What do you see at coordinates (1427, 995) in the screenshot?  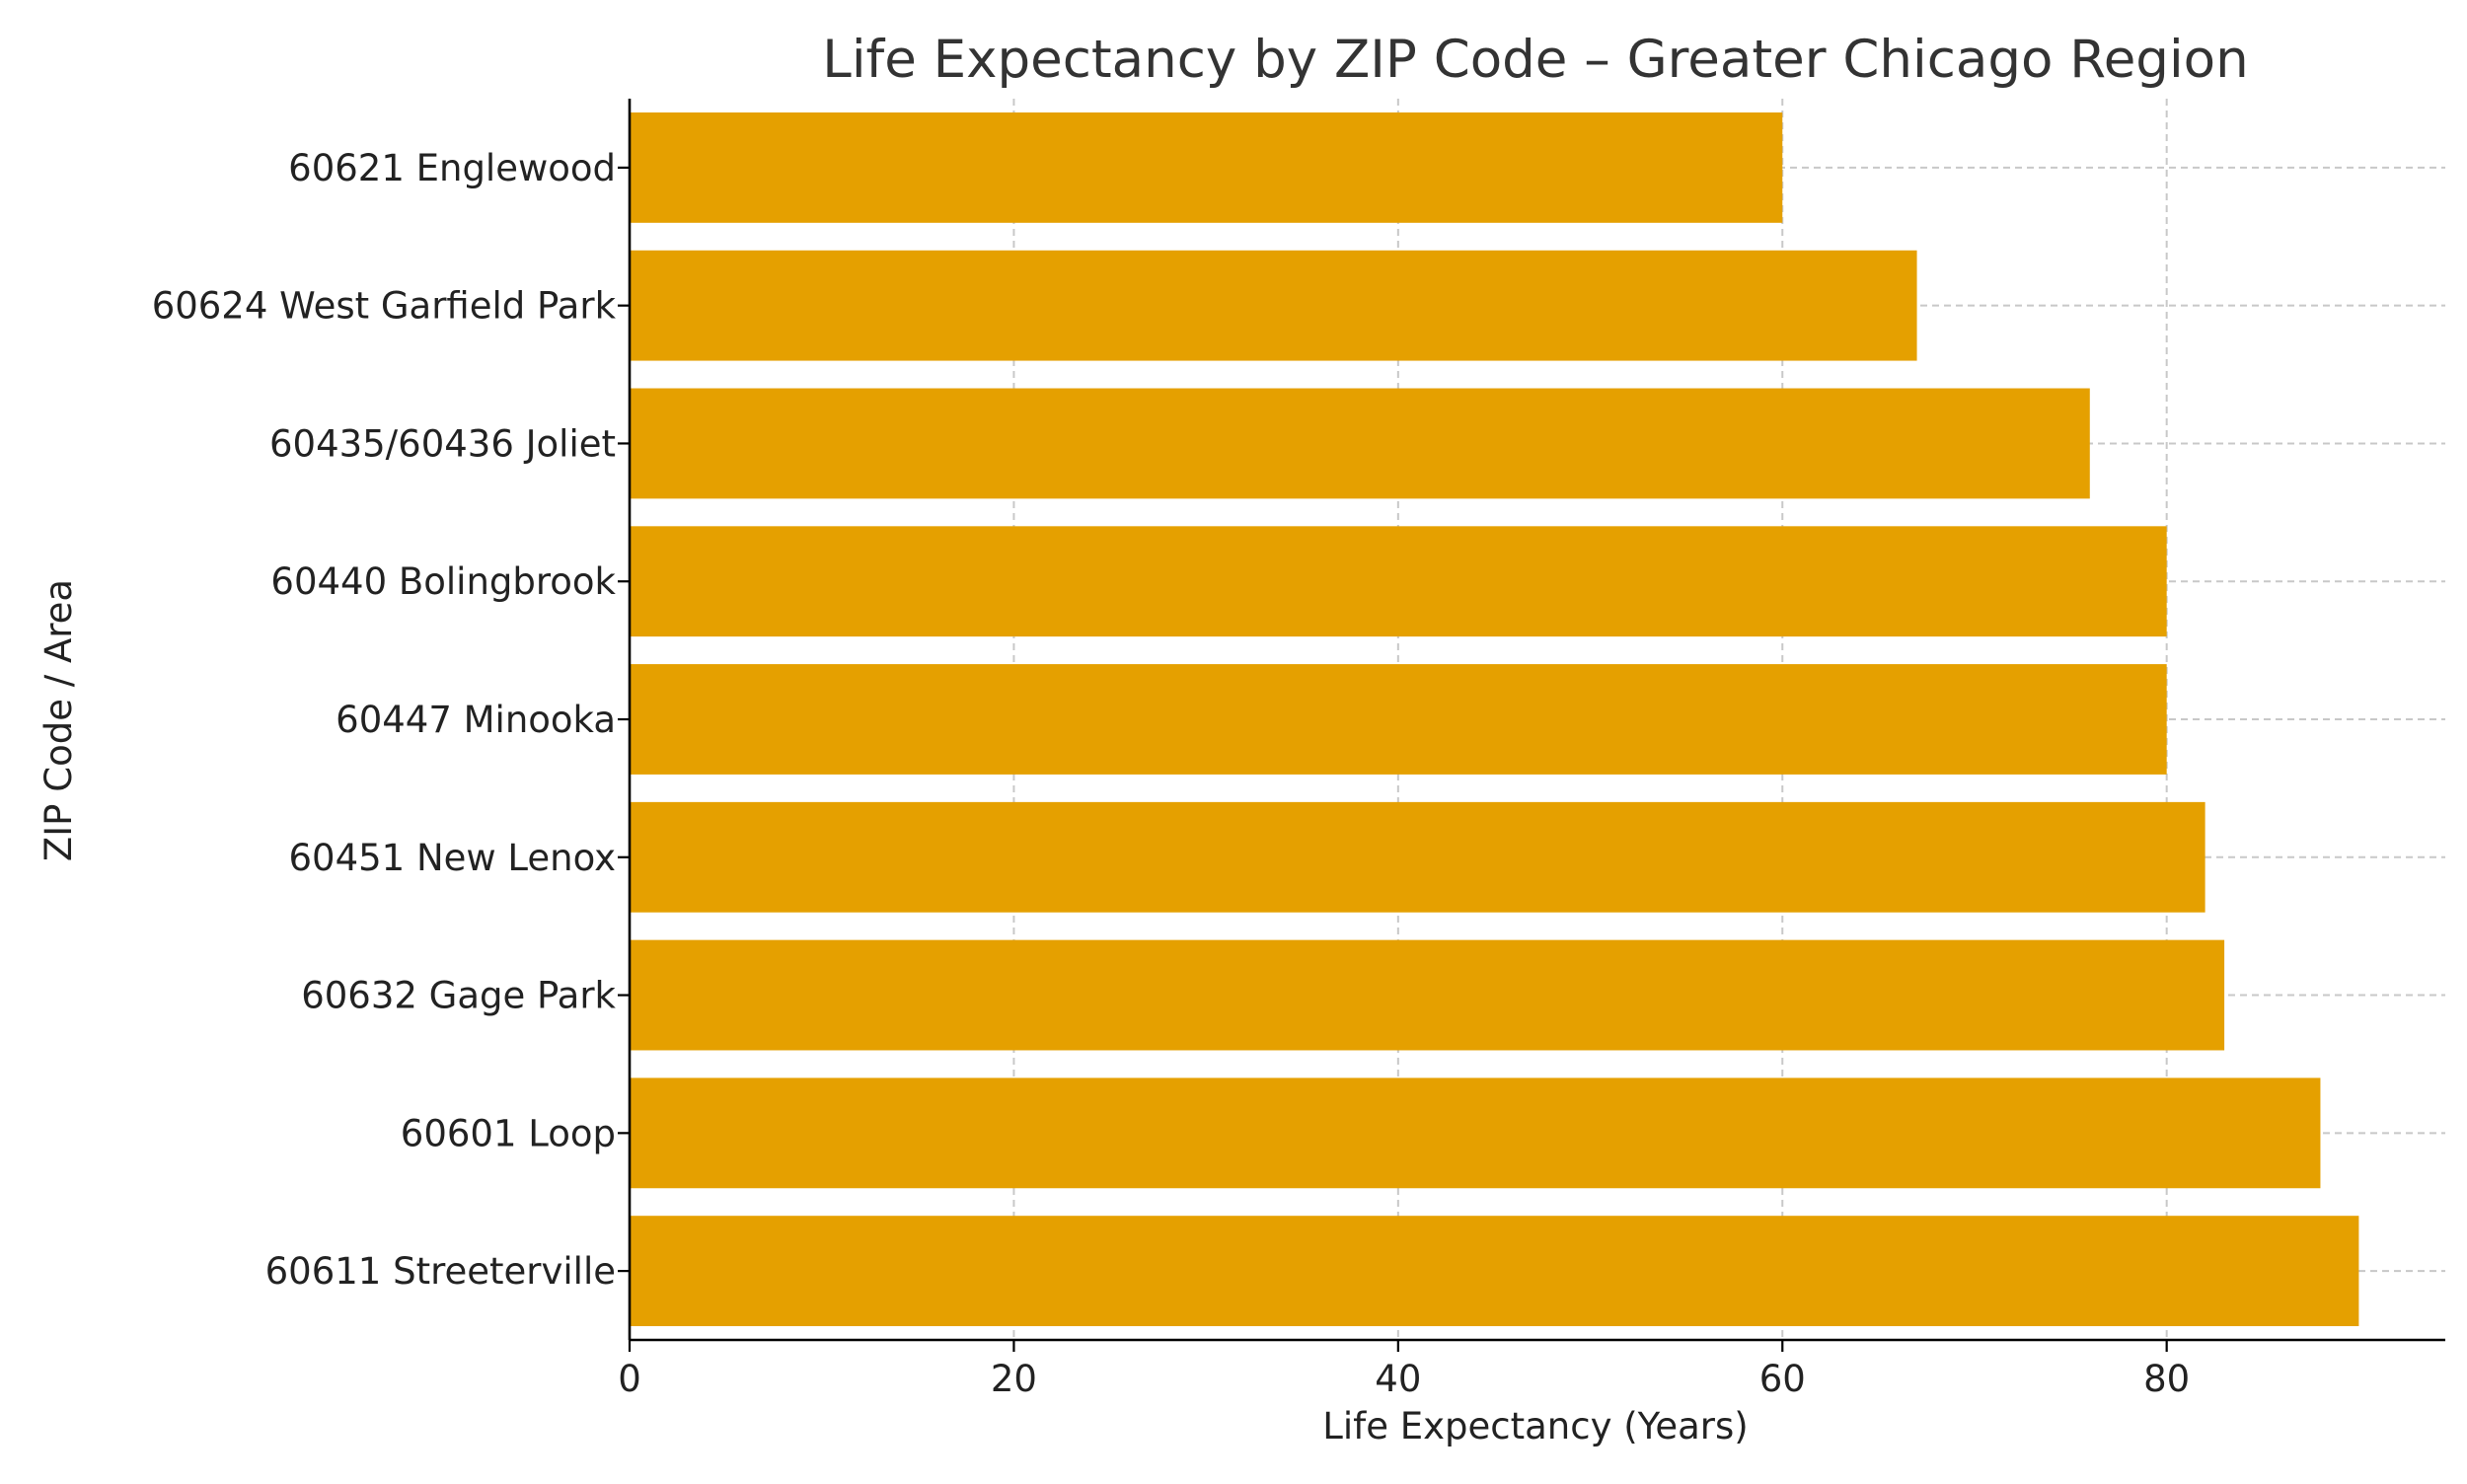 I see `bar-60632-gage-park` at bounding box center [1427, 995].